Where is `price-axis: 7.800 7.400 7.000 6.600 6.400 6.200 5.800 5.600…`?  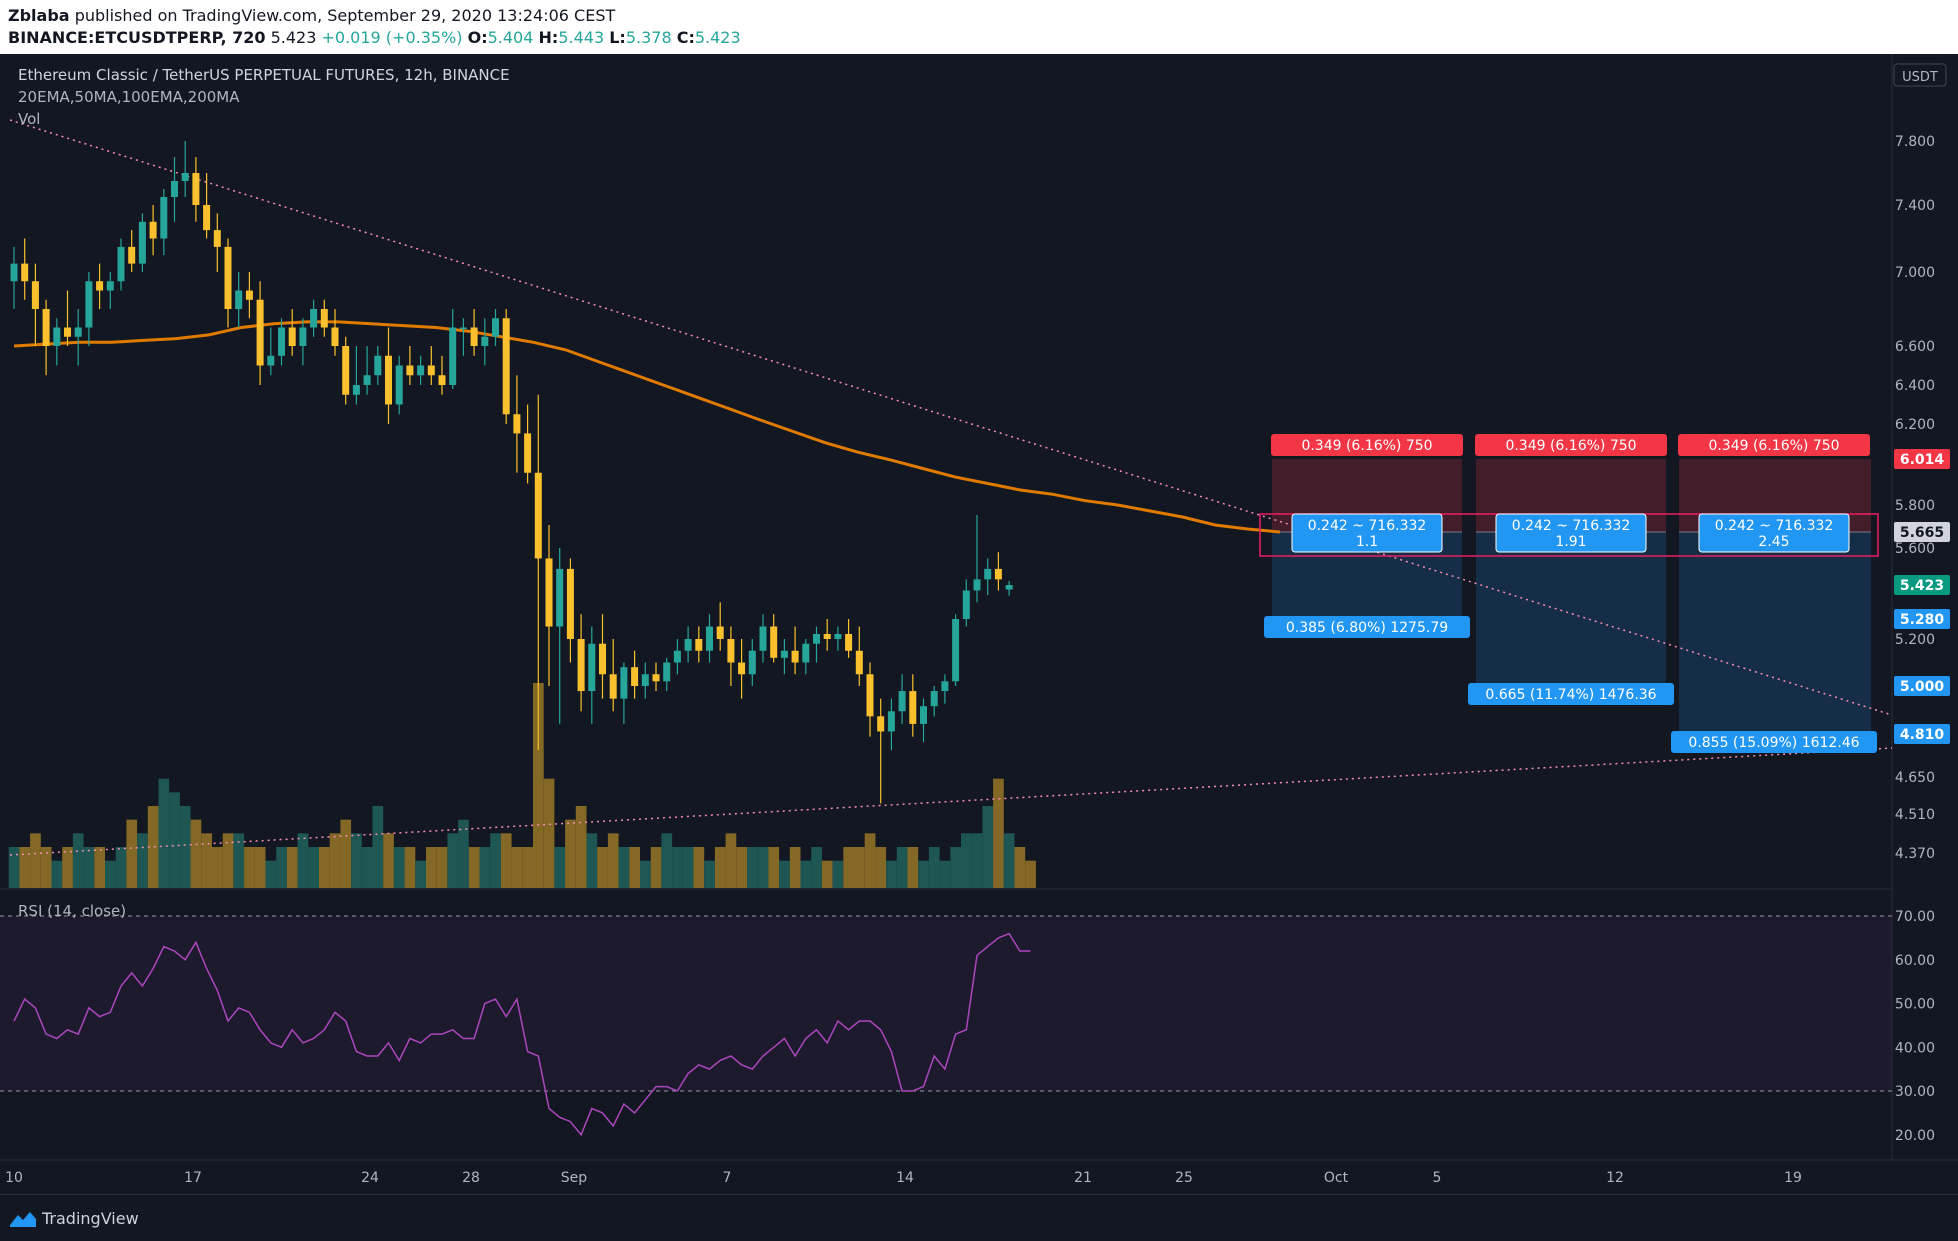 price-axis: 7.800 7.400 7.000 6.600 6.400 6.200 5.800 5.600… is located at coordinates (1915, 498).